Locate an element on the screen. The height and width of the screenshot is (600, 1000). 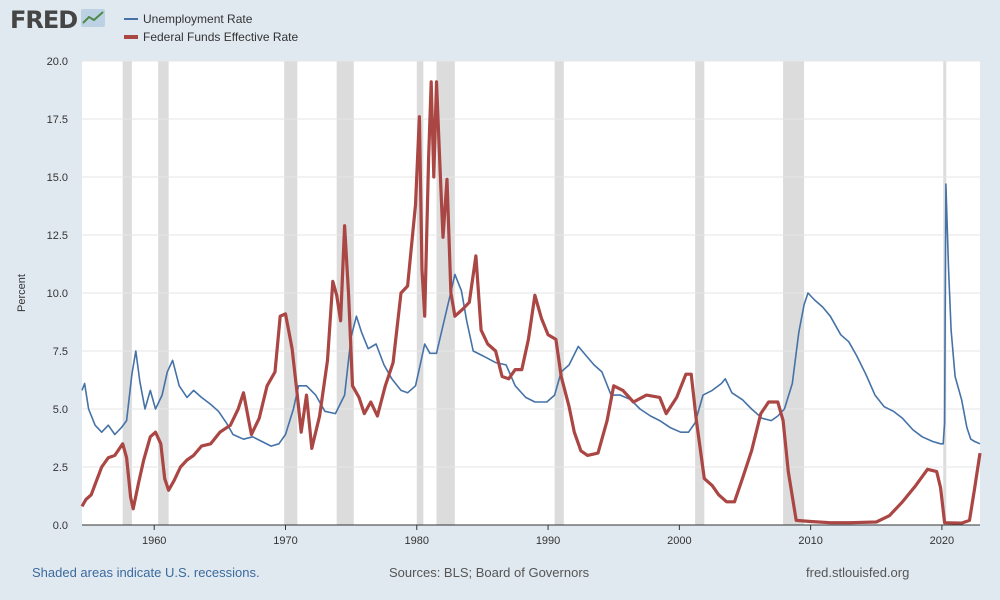
x-tick-label: 2020 is located at coordinates (942, 541).